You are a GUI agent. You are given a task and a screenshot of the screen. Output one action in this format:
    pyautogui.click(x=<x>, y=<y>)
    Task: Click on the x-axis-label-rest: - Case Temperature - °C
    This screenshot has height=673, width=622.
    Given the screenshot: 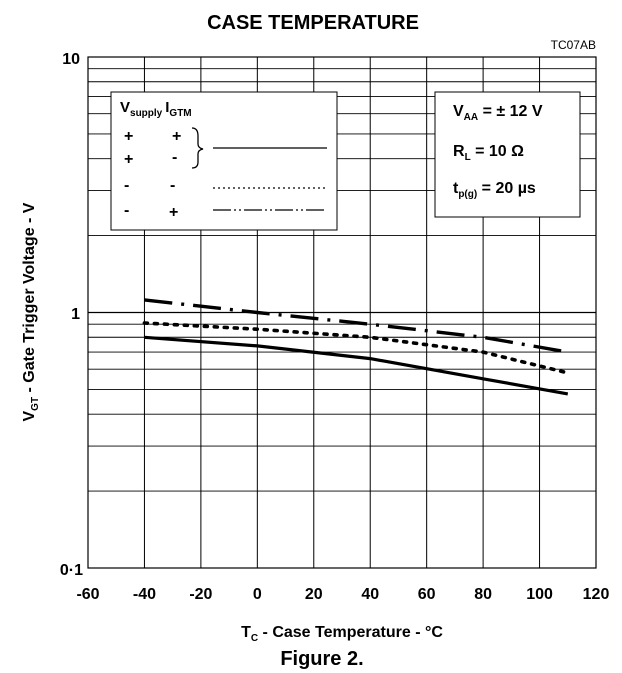 What is the action you would take?
    pyautogui.click(x=350, y=632)
    